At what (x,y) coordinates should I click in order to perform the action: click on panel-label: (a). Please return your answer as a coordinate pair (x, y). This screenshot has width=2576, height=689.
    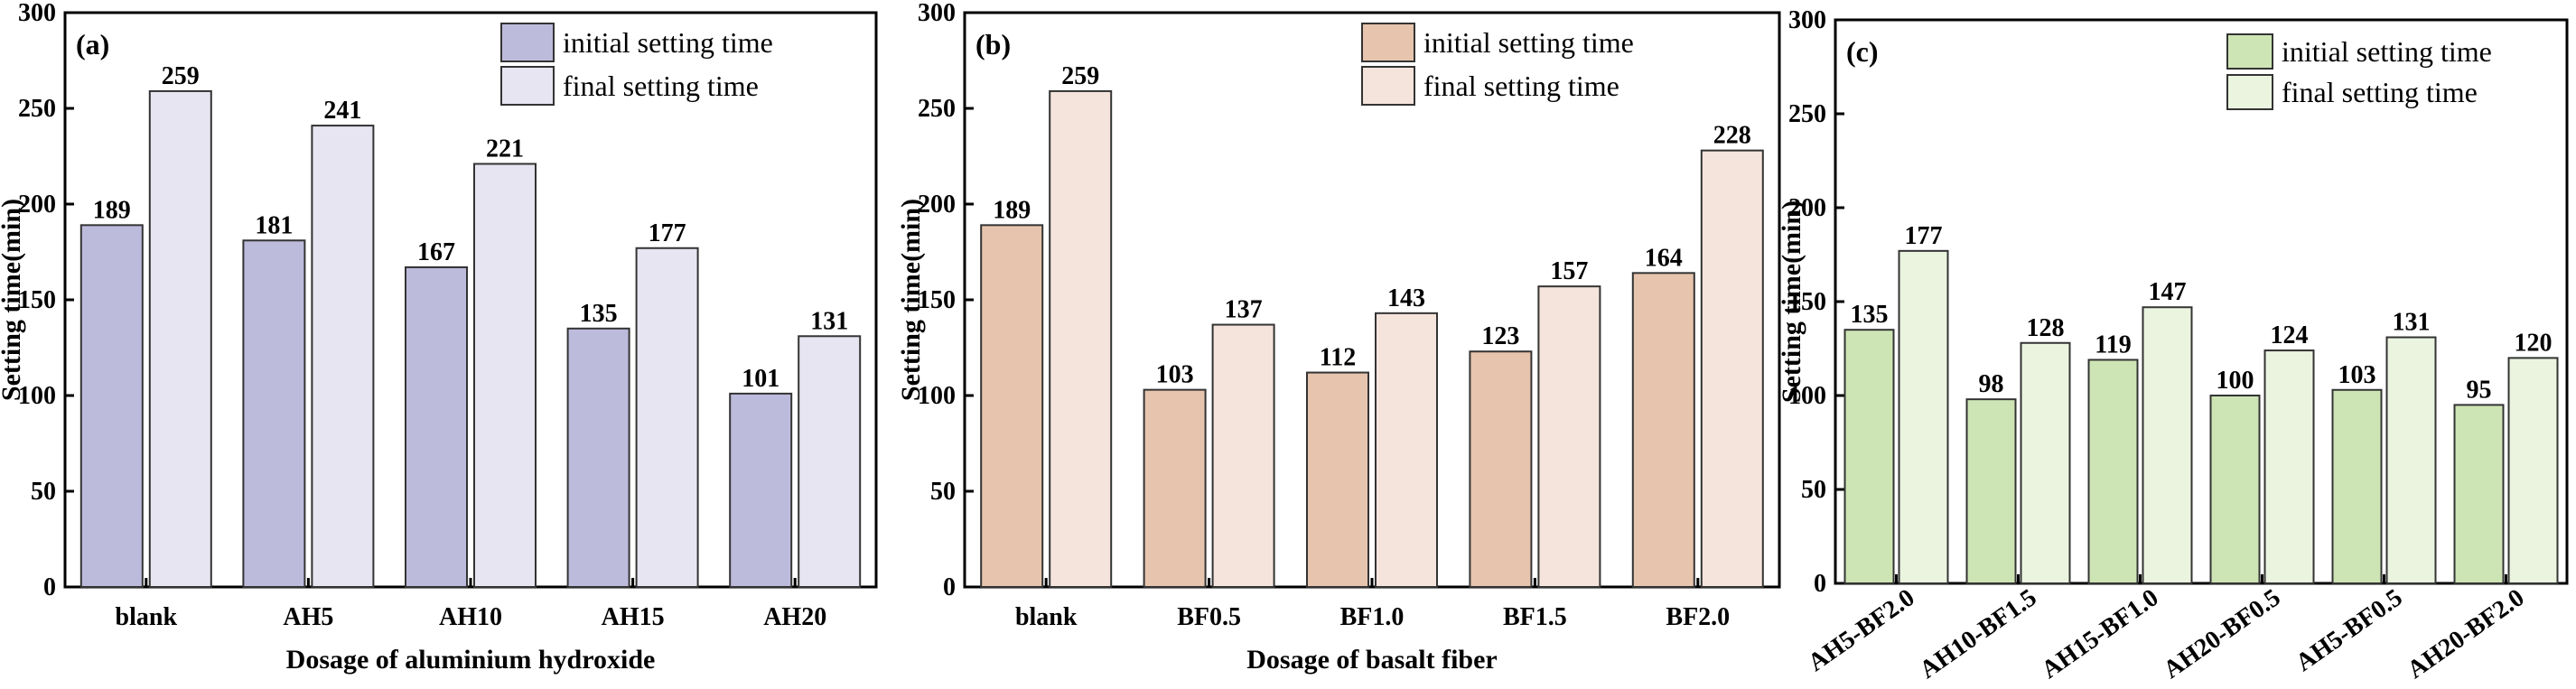
    Looking at the image, I should click on (92, 44).